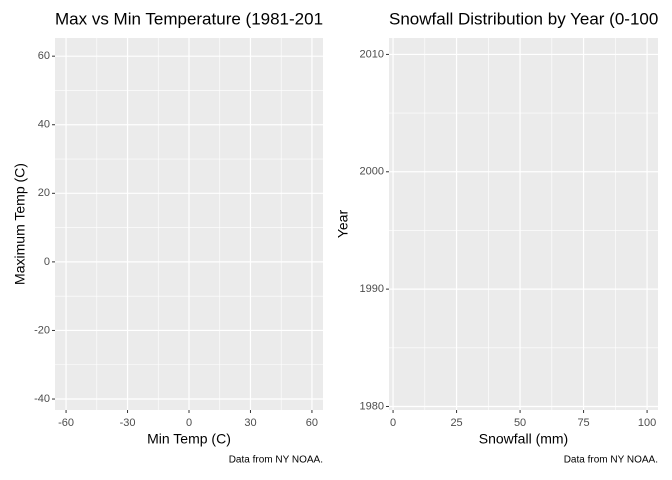  What do you see at coordinates (66, 423) in the screenshot?
I see `x-tick-label: -60` at bounding box center [66, 423].